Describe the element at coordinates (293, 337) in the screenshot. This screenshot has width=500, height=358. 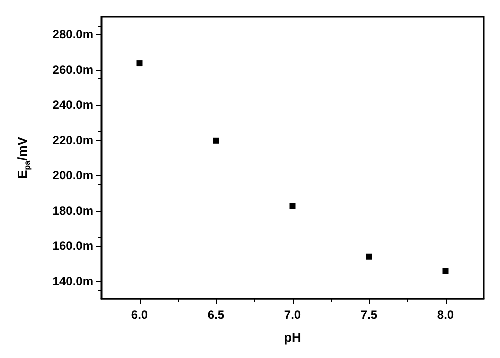
I see `x-axis-title: pH` at that location.